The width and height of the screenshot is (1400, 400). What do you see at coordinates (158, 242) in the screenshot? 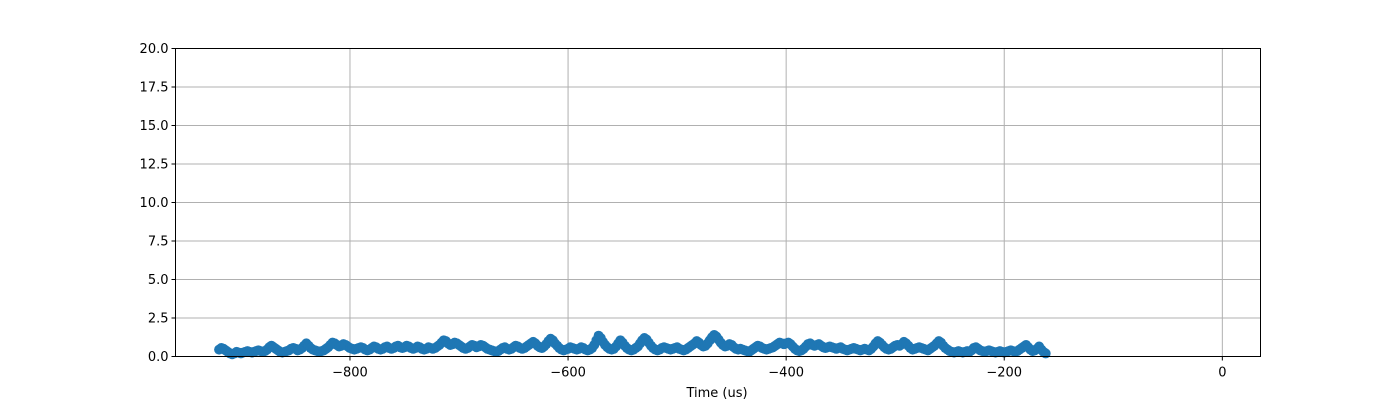
I see `y-tick-label: 7.5` at bounding box center [158, 242].